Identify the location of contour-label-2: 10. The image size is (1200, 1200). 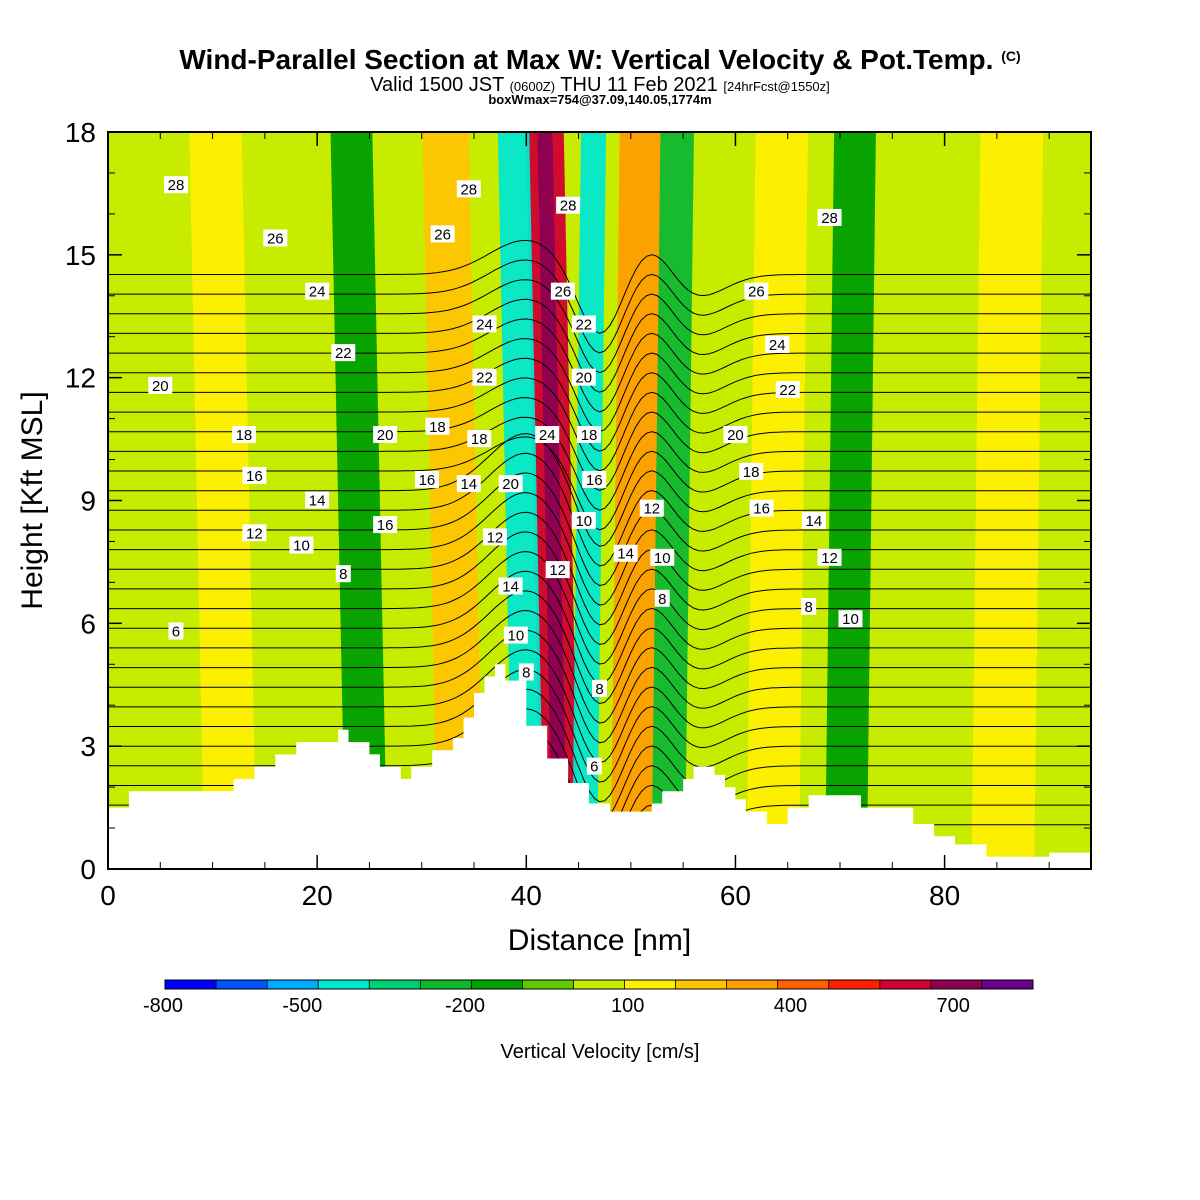
(301, 545).